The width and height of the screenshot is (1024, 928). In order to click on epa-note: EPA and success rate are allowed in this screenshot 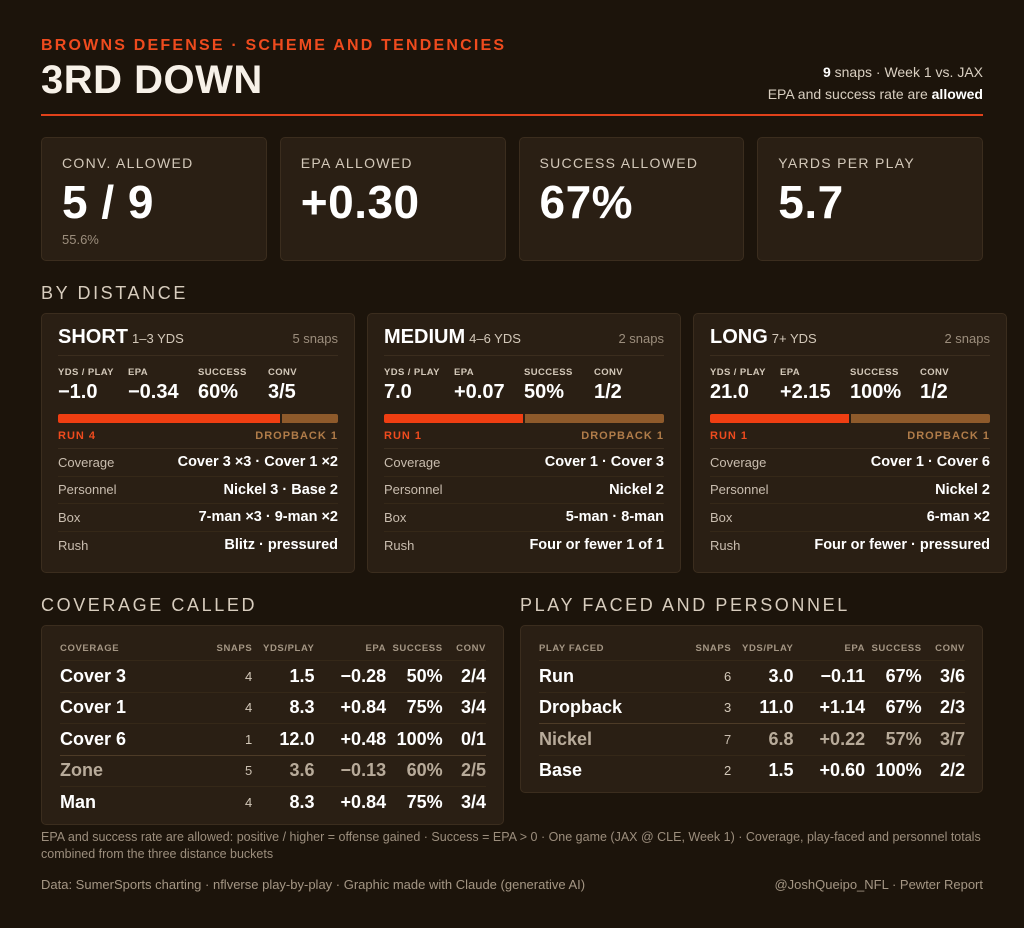, I will do `click(875, 94)`.